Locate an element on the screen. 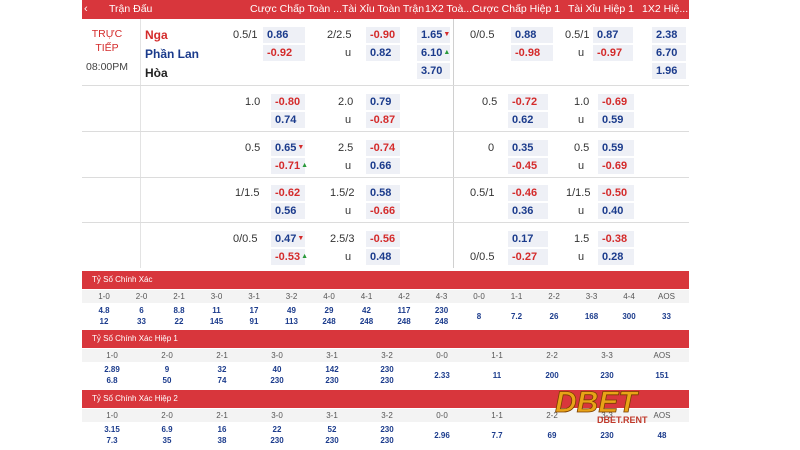 The width and height of the screenshot is (800, 450). team-away: Phần Lan is located at coordinates (172, 54).